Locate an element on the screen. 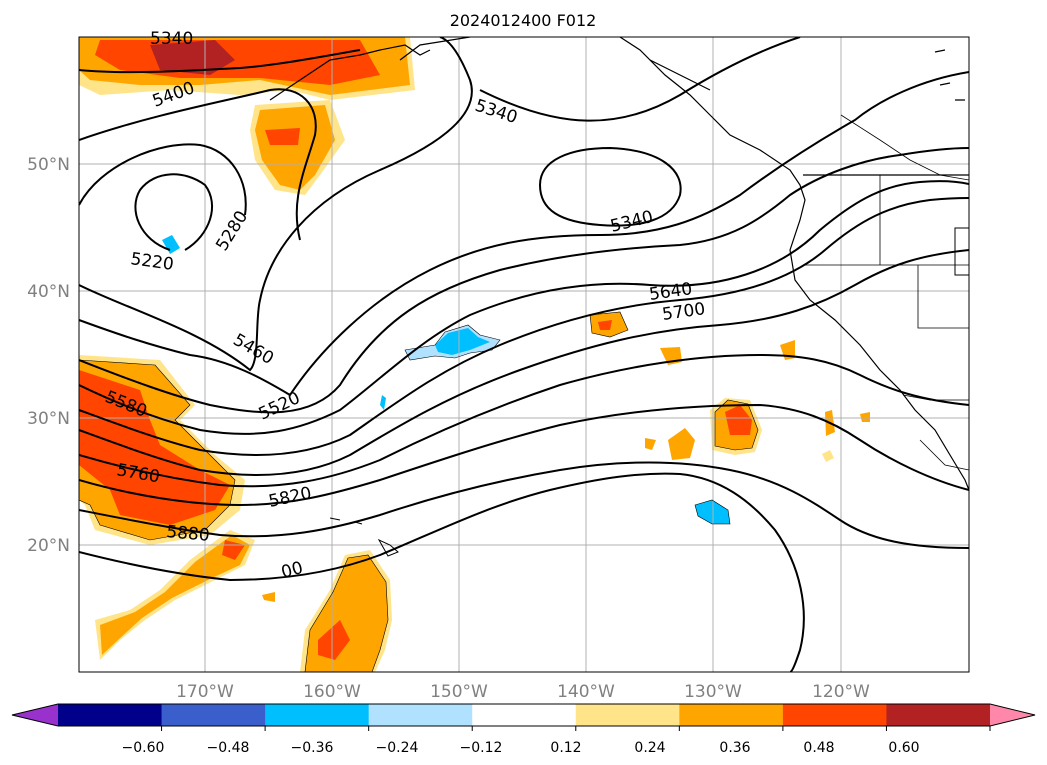 This screenshot has height=765, width=1047. lon-label: 130°W is located at coordinates (713, 692).